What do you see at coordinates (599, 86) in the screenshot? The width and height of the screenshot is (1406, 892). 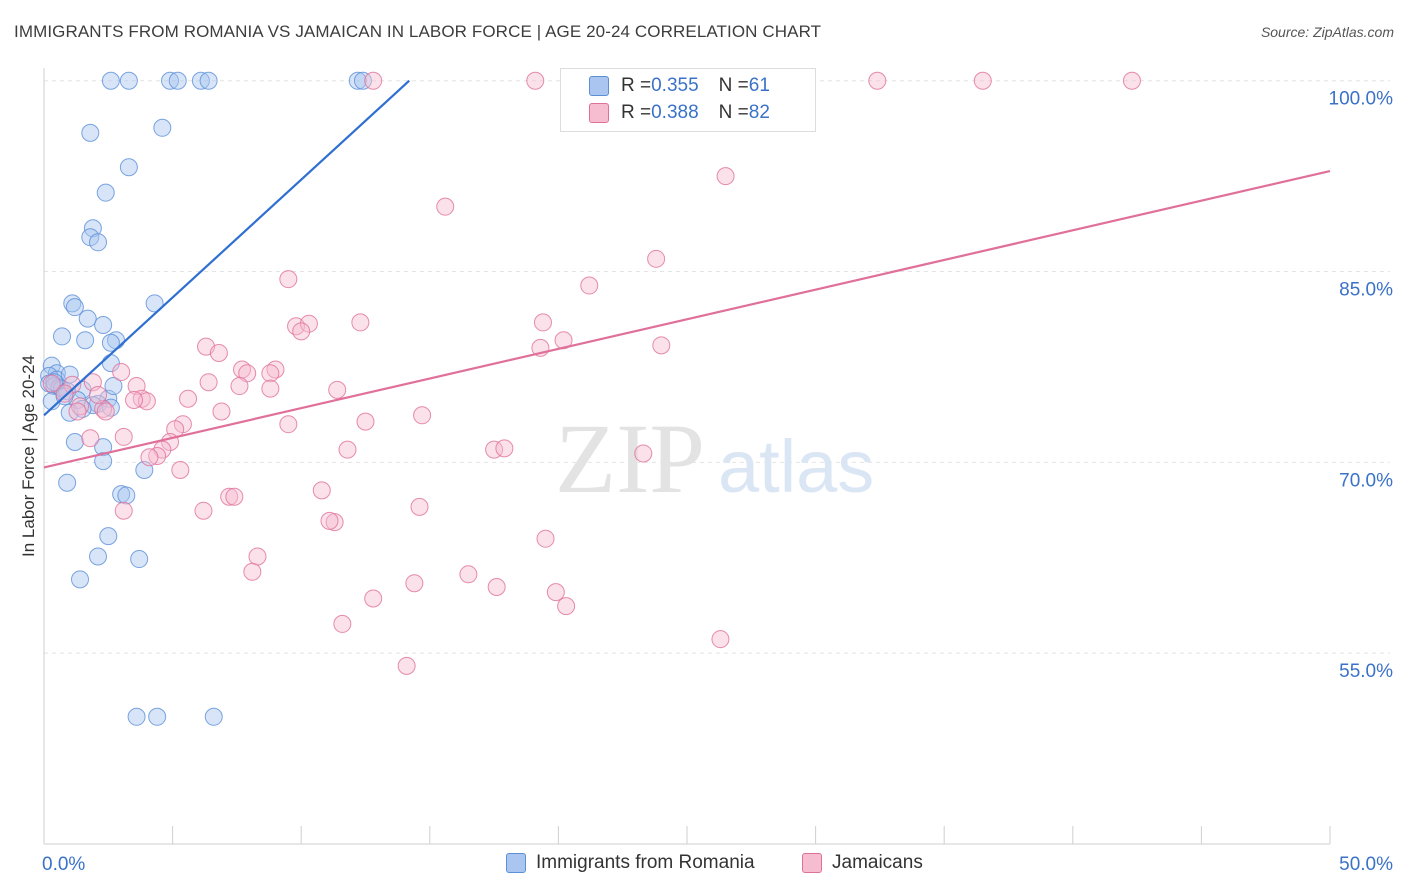 I see `stats-swatch-romania` at bounding box center [599, 86].